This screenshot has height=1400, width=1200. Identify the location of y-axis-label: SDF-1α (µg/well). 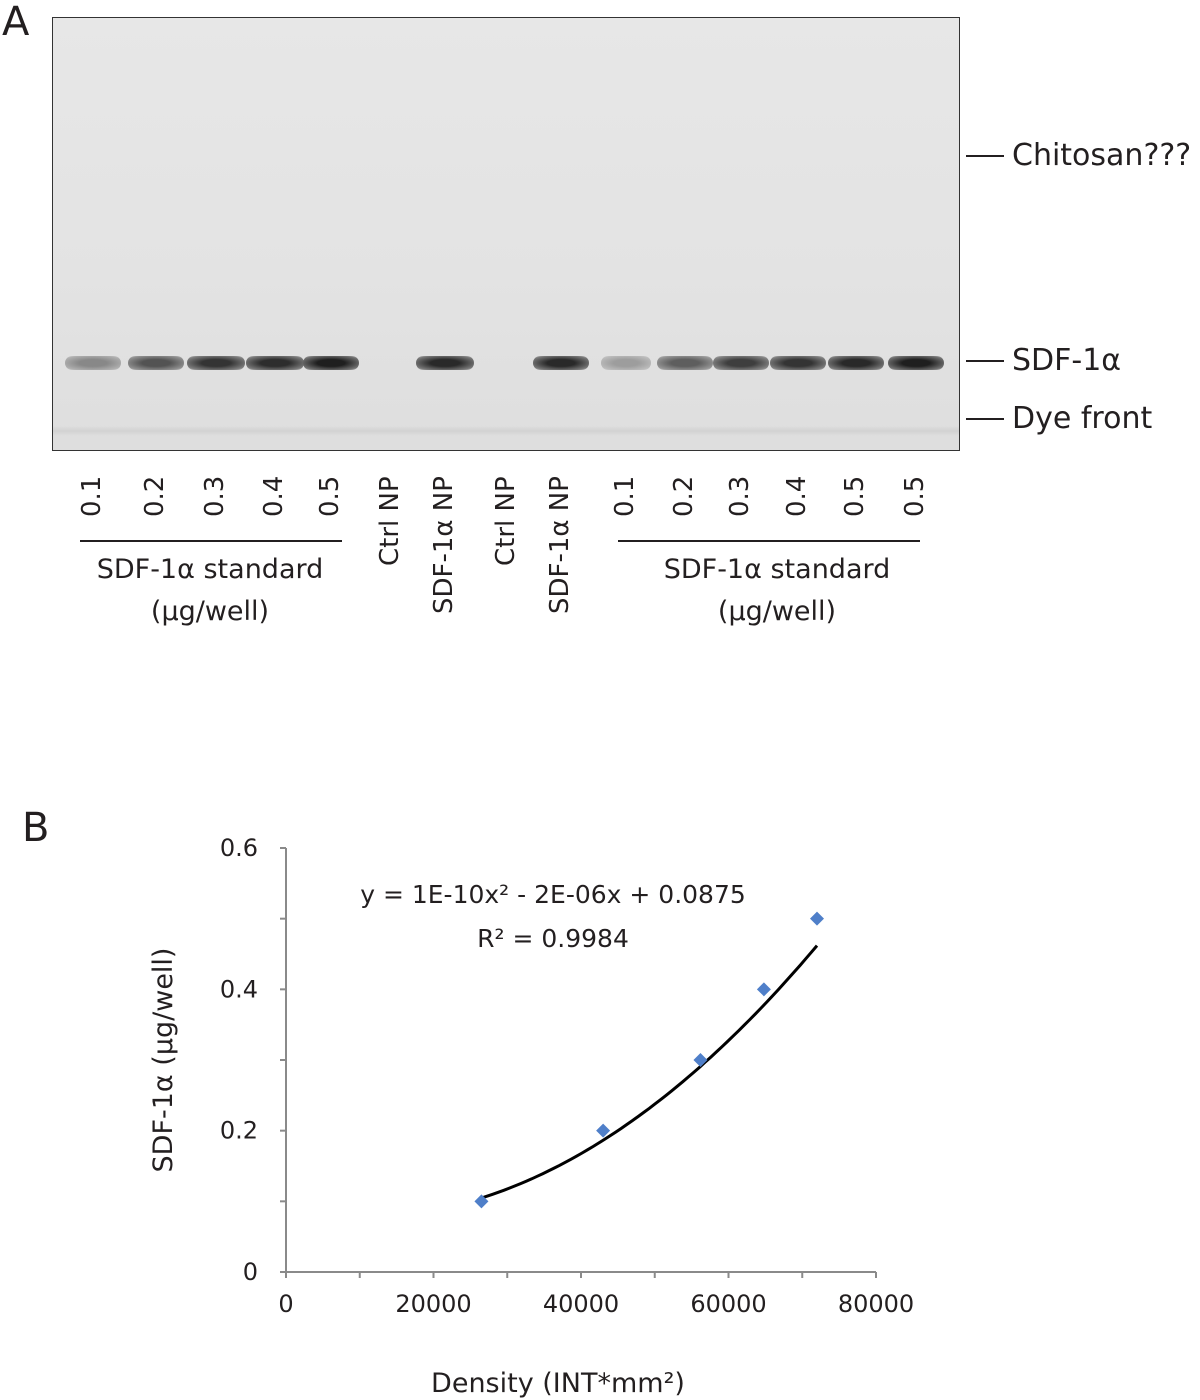
(163, 1060).